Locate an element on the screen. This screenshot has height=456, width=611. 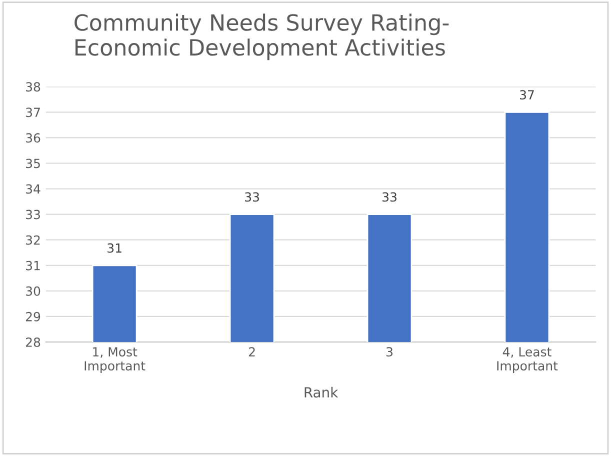
x-tick-label: 1, Most Important is located at coordinates (115, 360).